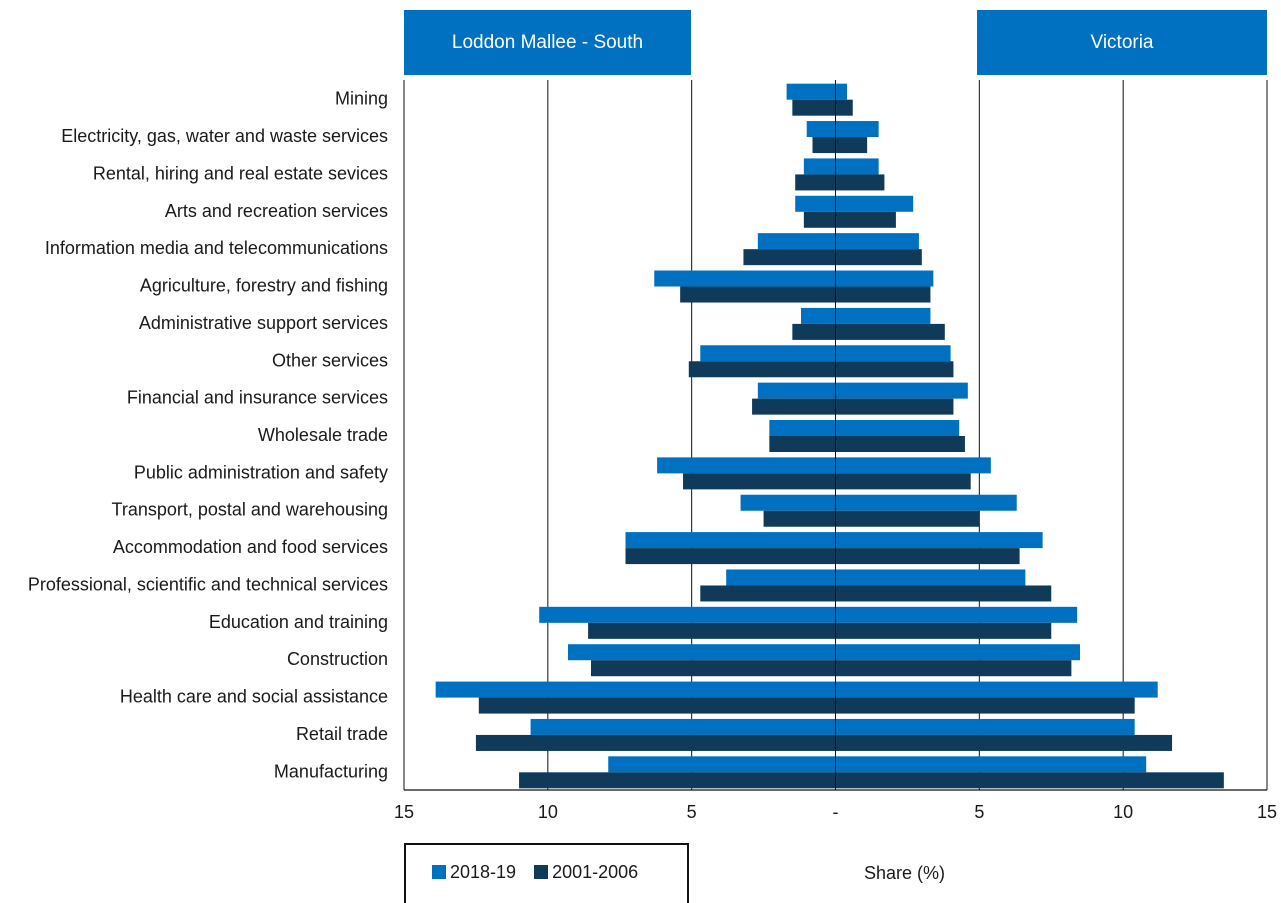 The image size is (1281, 903). What do you see at coordinates (264, 286) in the screenshot?
I see `category-label: Agriculture, forestry and fishing` at bounding box center [264, 286].